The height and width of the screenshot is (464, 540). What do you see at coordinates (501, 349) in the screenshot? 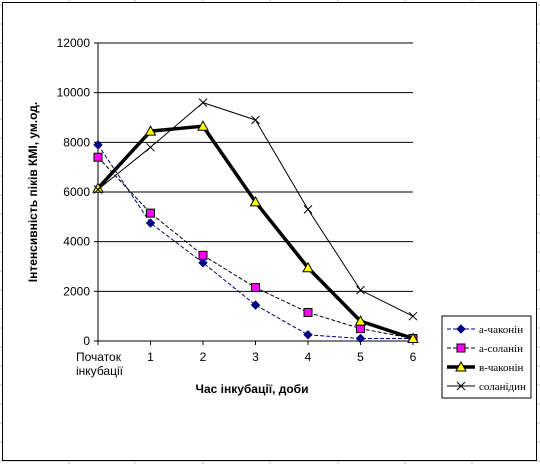
I see `legend-label: а-соланін` at bounding box center [501, 349].